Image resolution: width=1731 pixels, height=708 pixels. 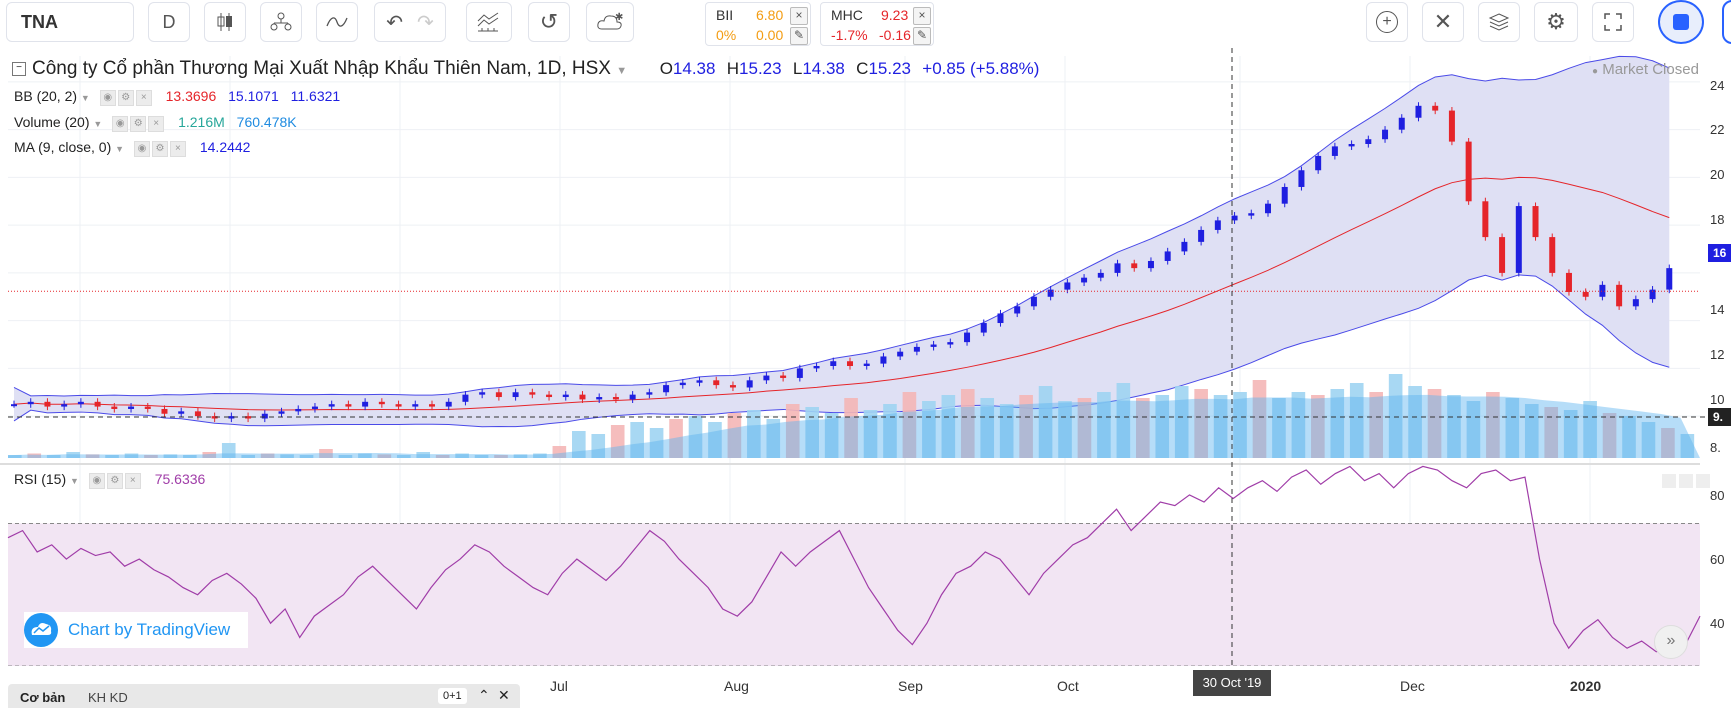 I want to click on pane-close-icon, so click(x=1703, y=481).